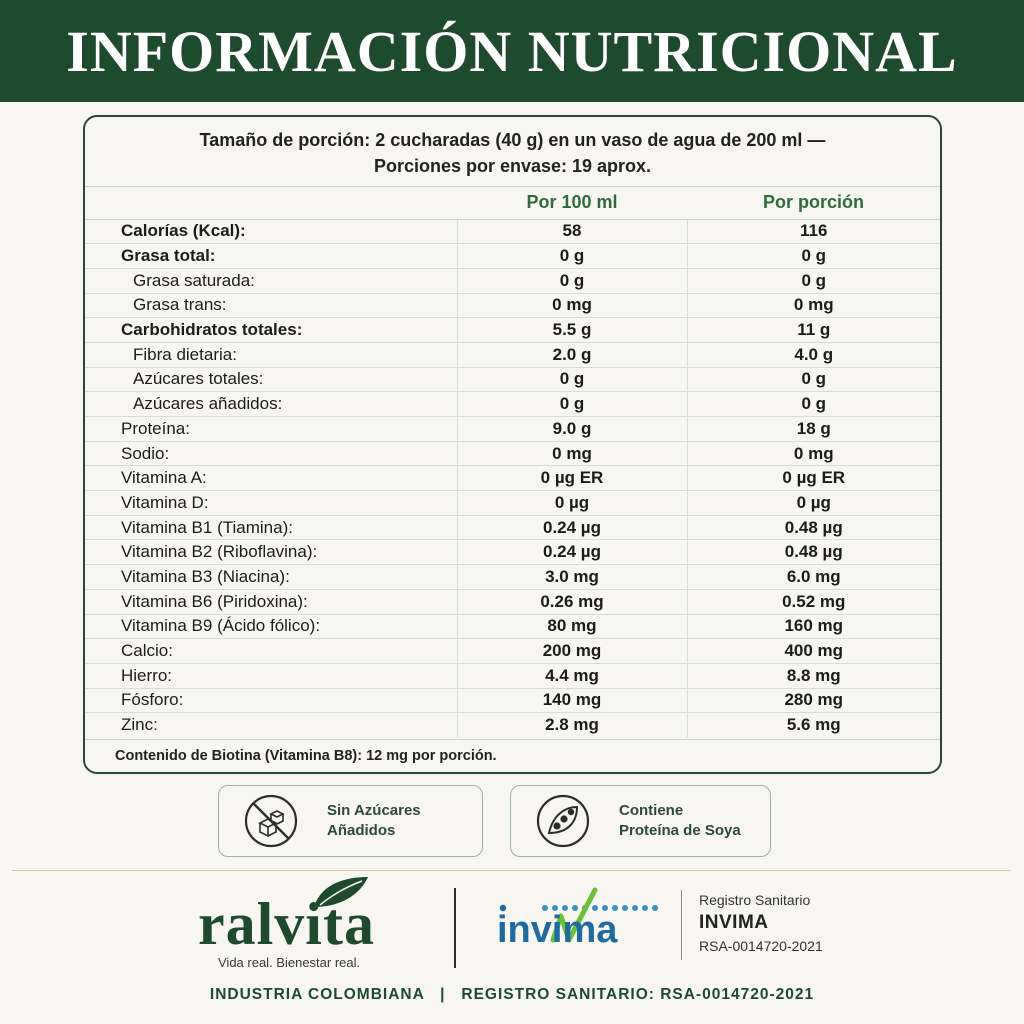 This screenshot has width=1024, height=1024. Describe the element at coordinates (374, 810) in the screenshot. I see `no-added-sugar-line1: Sin Azúcares` at that location.